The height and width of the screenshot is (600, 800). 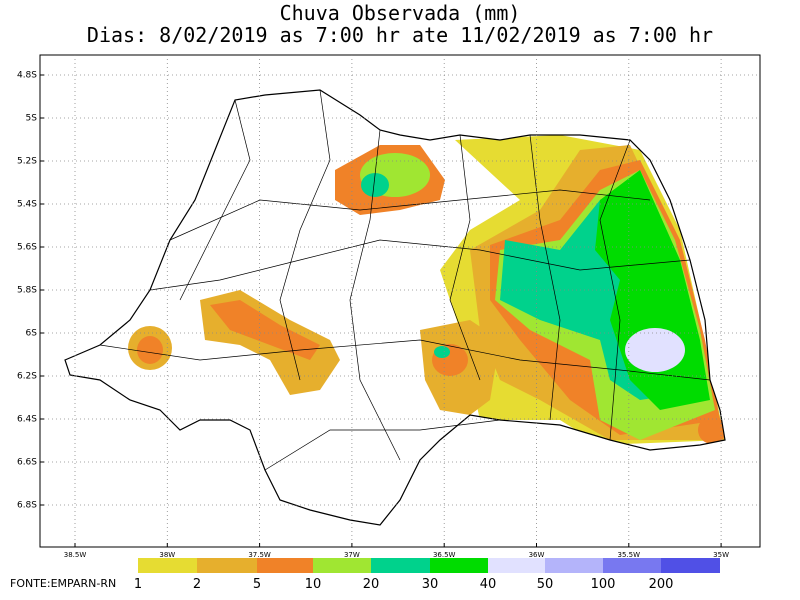 What do you see at coordinates (313, 584) in the screenshot?
I see `legend-label: 10` at bounding box center [313, 584].